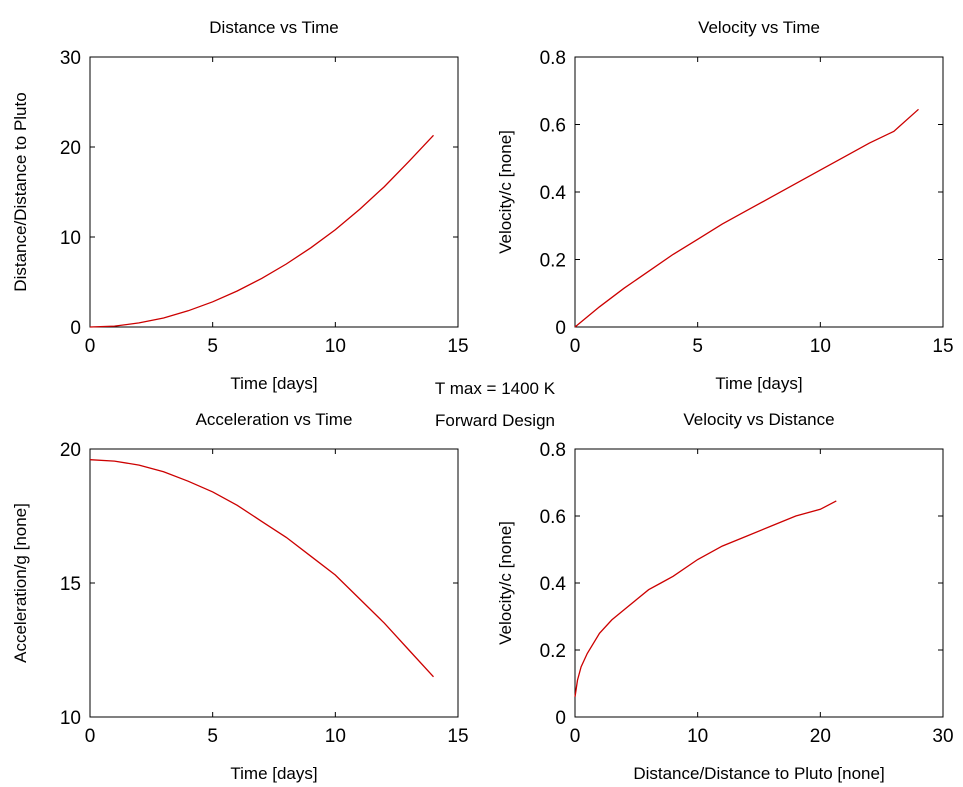 This screenshot has height=787, width=963. What do you see at coordinates (553, 450) in the screenshot?
I see `chart-4-ytick-label: 0.8` at bounding box center [553, 450].